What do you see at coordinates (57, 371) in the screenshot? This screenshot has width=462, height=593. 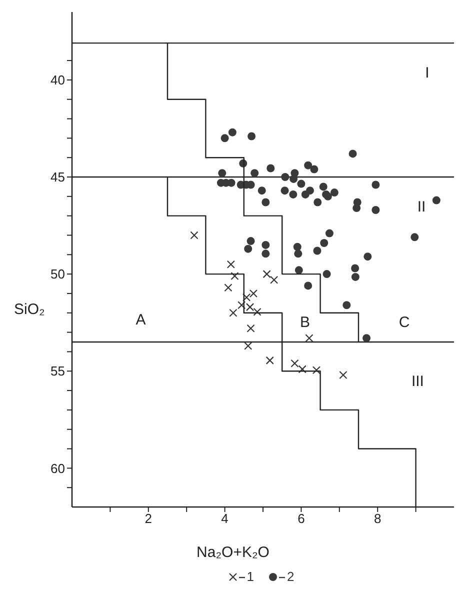 I see `y-tick-label: 55` at bounding box center [57, 371].